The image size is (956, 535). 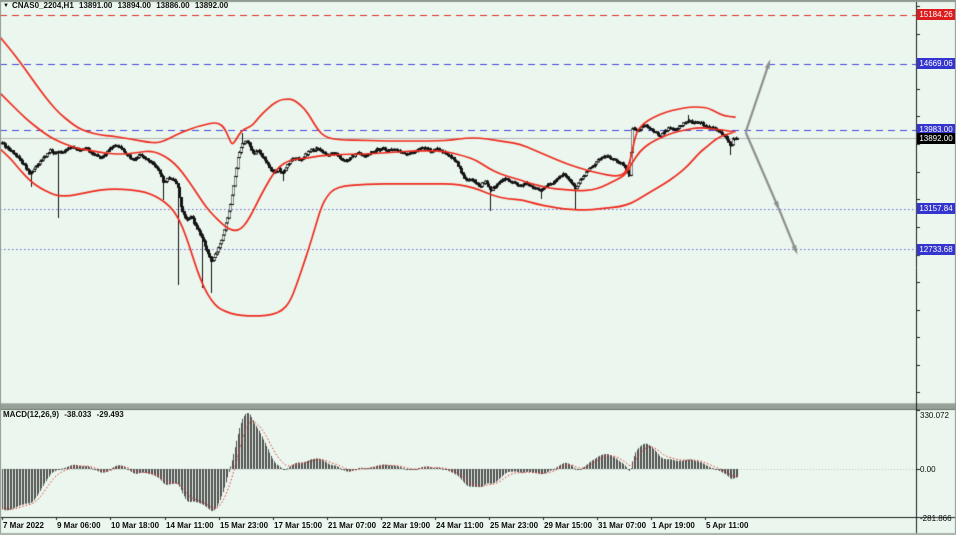 I want to click on time-axis-label: 7 Mar 2022, so click(x=23, y=525).